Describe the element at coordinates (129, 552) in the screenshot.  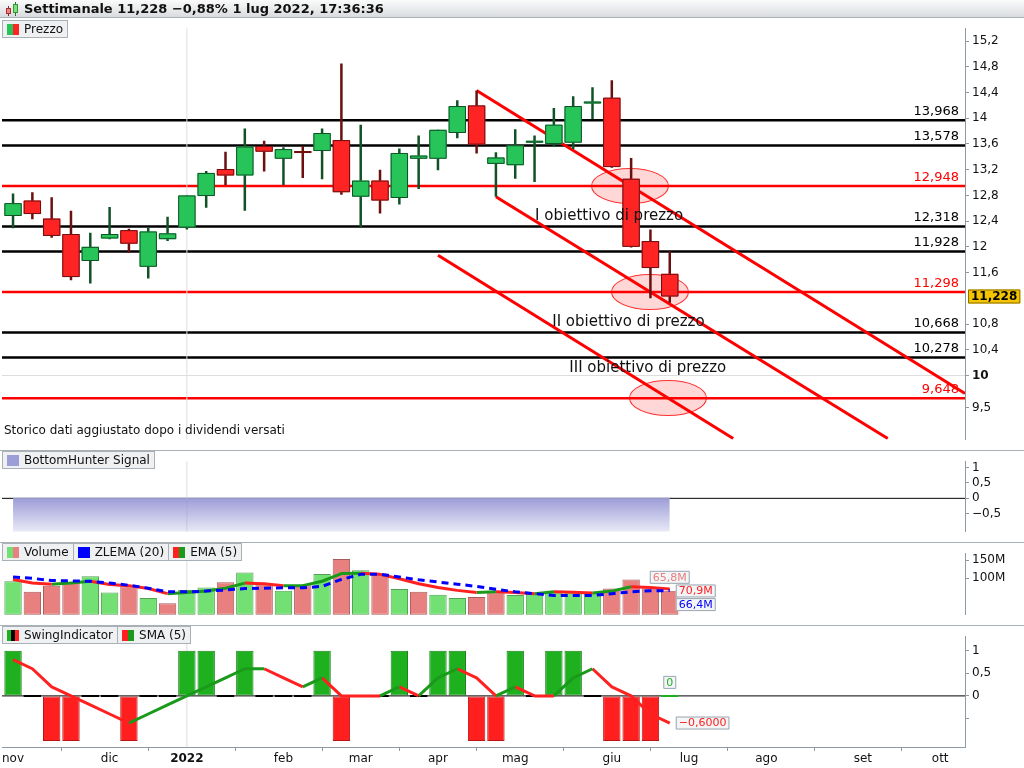
I see `legend-label: ZLEMA (20)` at that location.